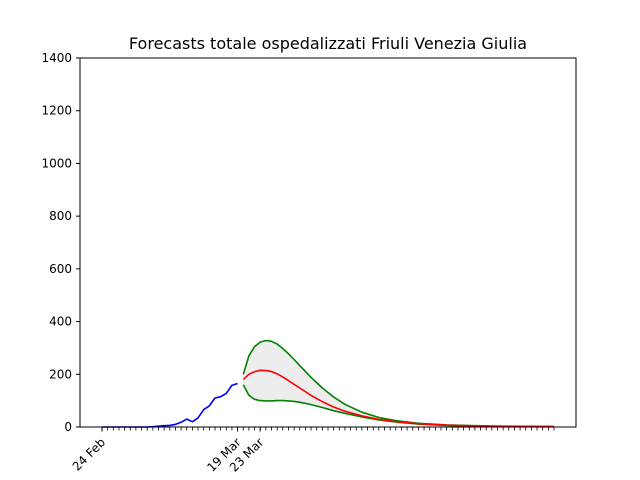 This screenshot has width=640, height=480. I want to click on y-tick-label: 400, so click(60, 322).